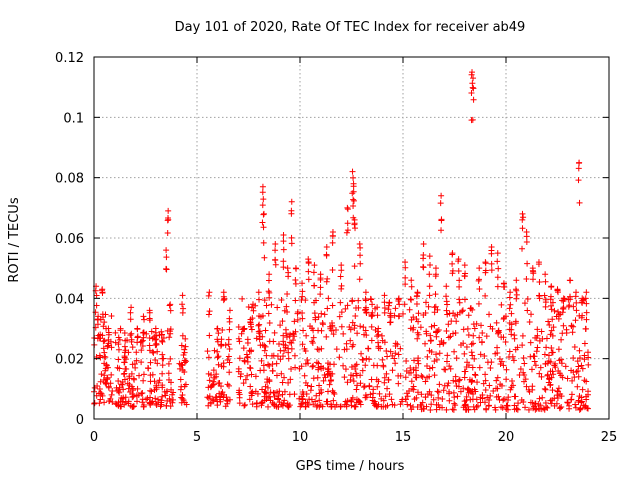 This screenshot has width=640, height=480. What do you see at coordinates (94, 437) in the screenshot?
I see `x-tick-label: 0` at bounding box center [94, 437].